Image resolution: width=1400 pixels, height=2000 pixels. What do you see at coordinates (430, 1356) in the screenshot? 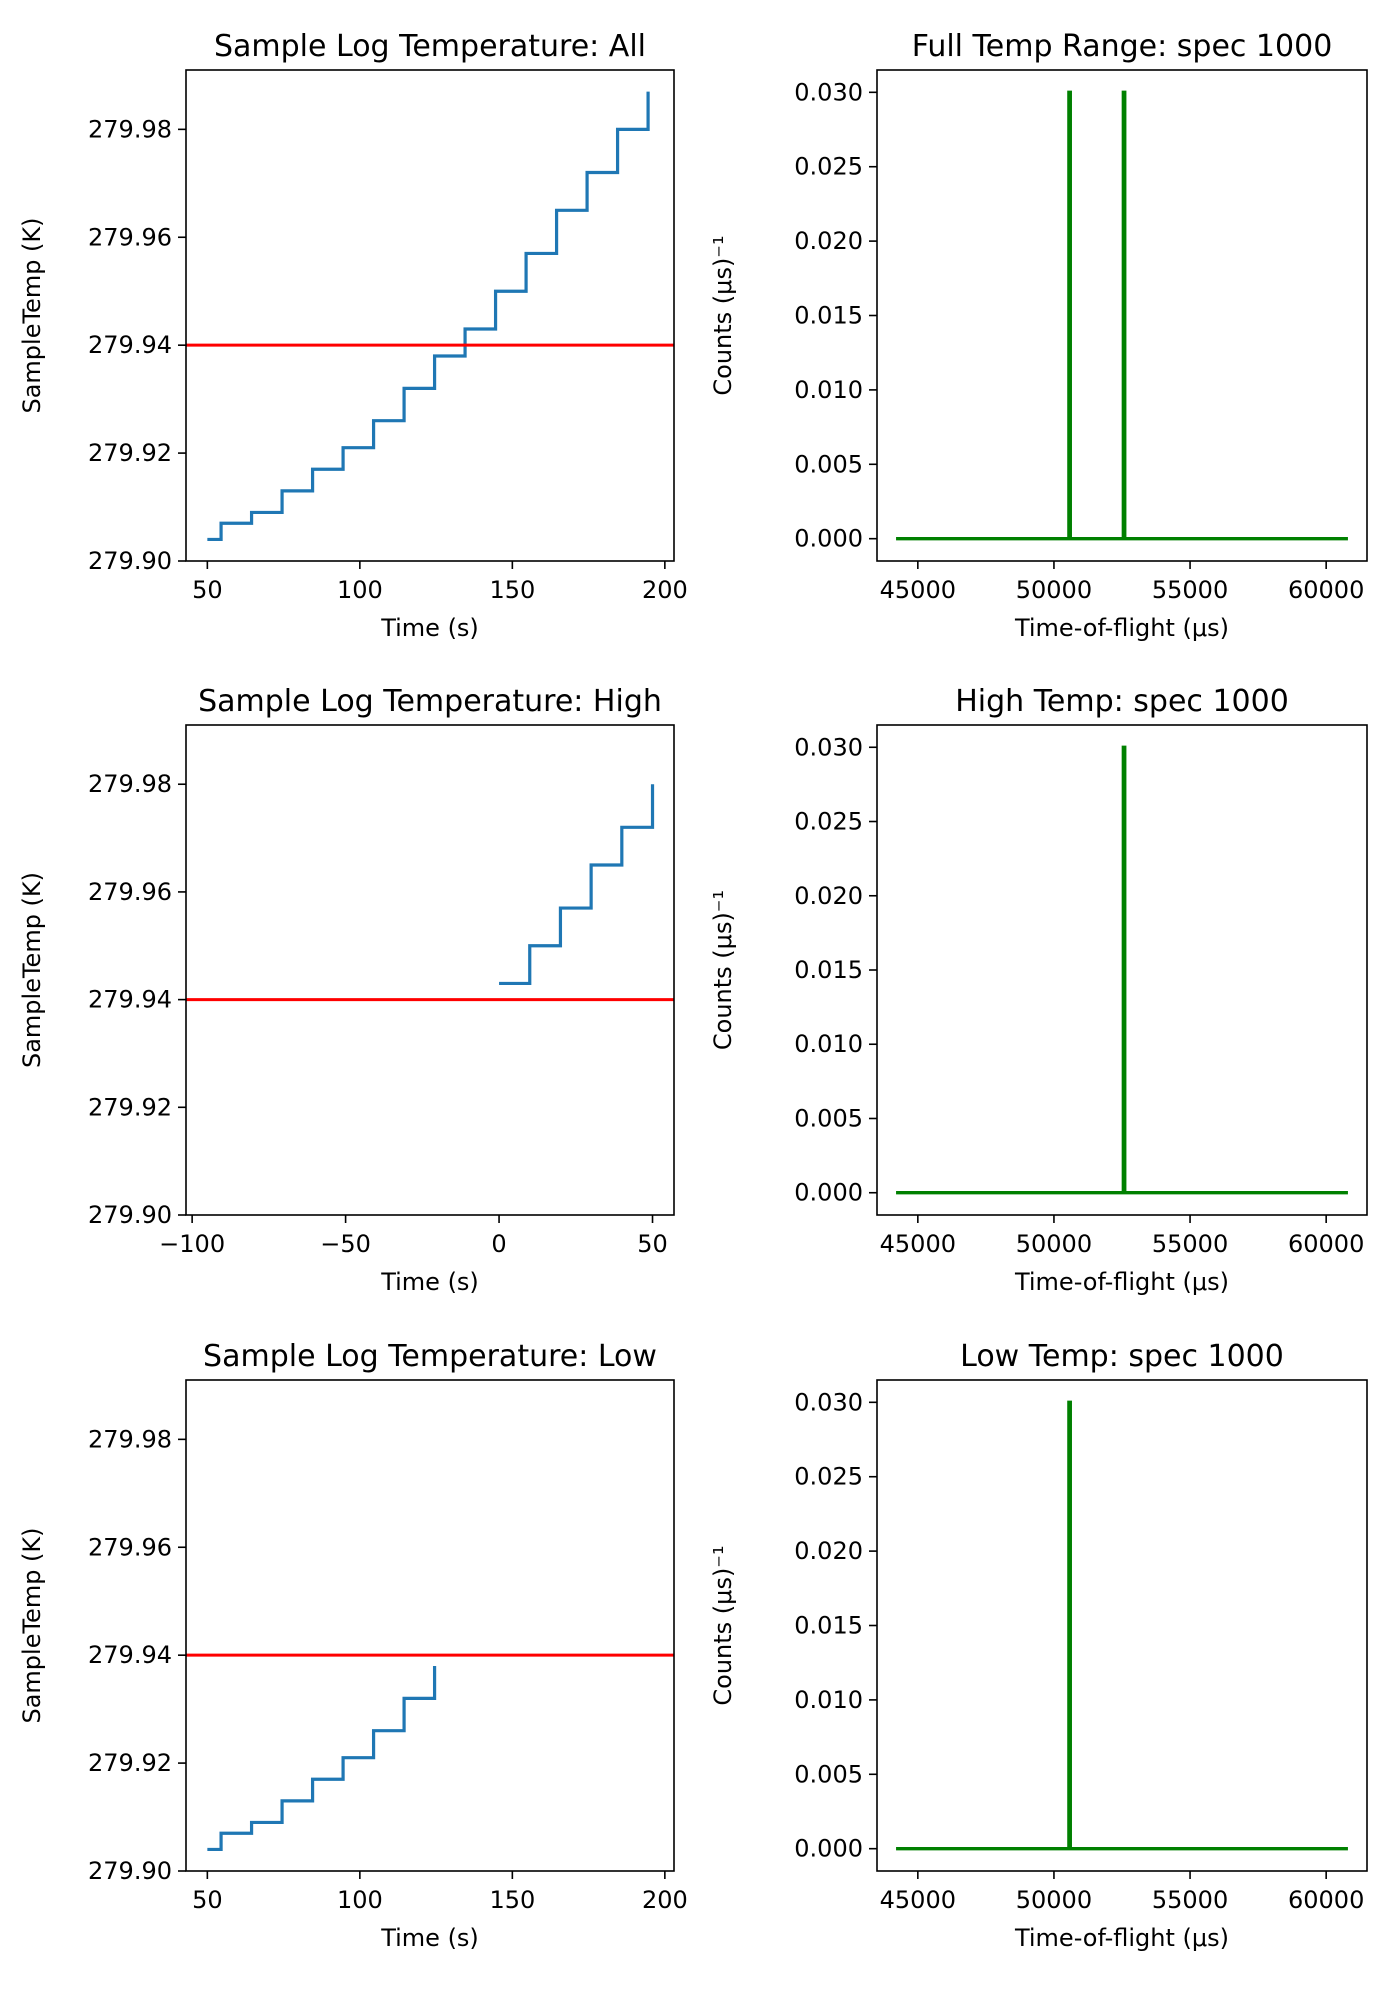
I see `chart-title: Sample Log Temperature: Low` at bounding box center [430, 1356].